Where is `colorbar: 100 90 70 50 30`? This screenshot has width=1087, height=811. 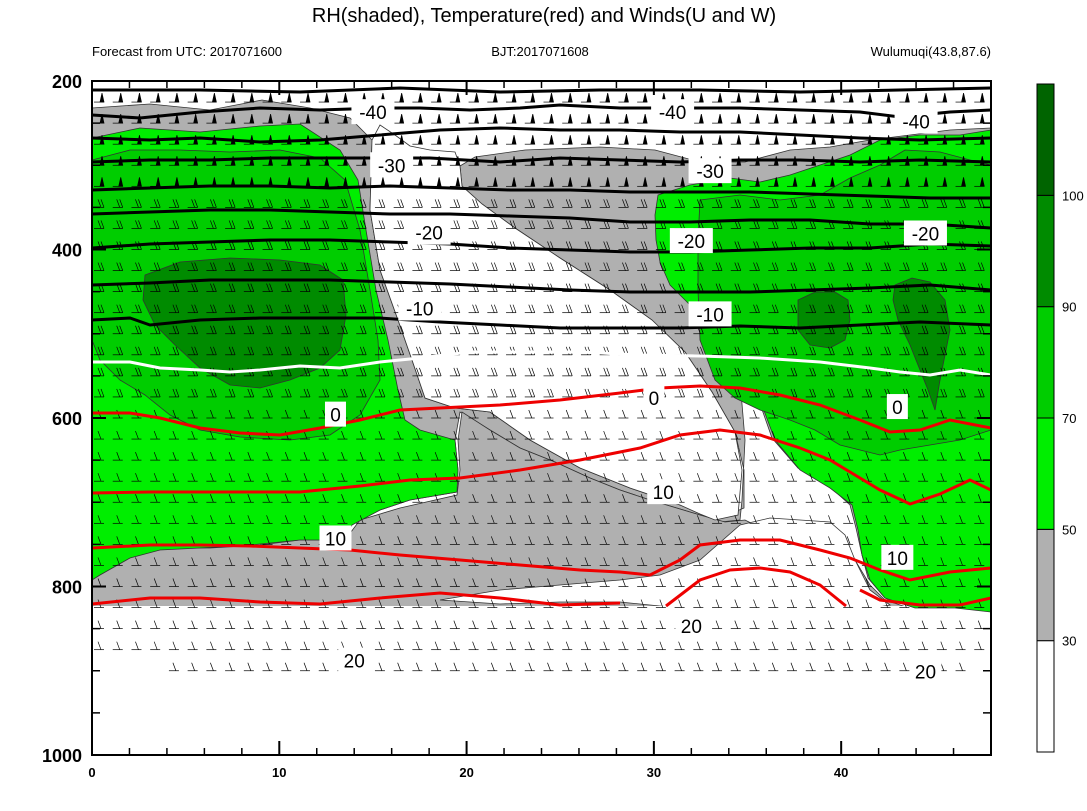
colorbar: 100 90 70 50 30 is located at coordinates (1060, 418).